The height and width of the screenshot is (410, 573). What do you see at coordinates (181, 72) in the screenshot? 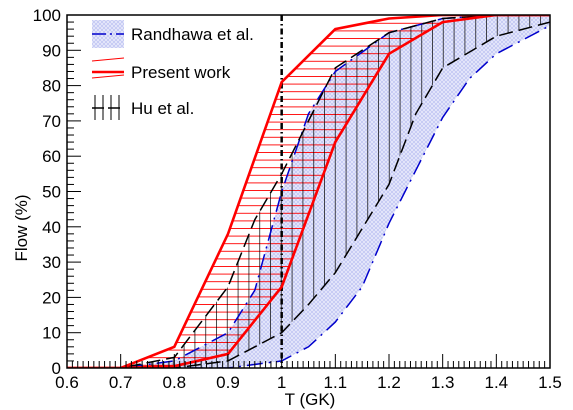
I see `legend-label-present: Present work` at bounding box center [181, 72].